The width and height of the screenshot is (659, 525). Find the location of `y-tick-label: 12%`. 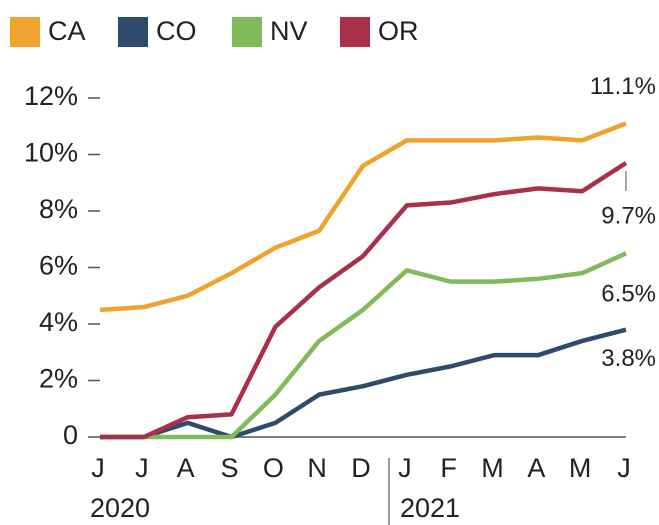

y-tick-label: 12% is located at coordinates (51, 96).